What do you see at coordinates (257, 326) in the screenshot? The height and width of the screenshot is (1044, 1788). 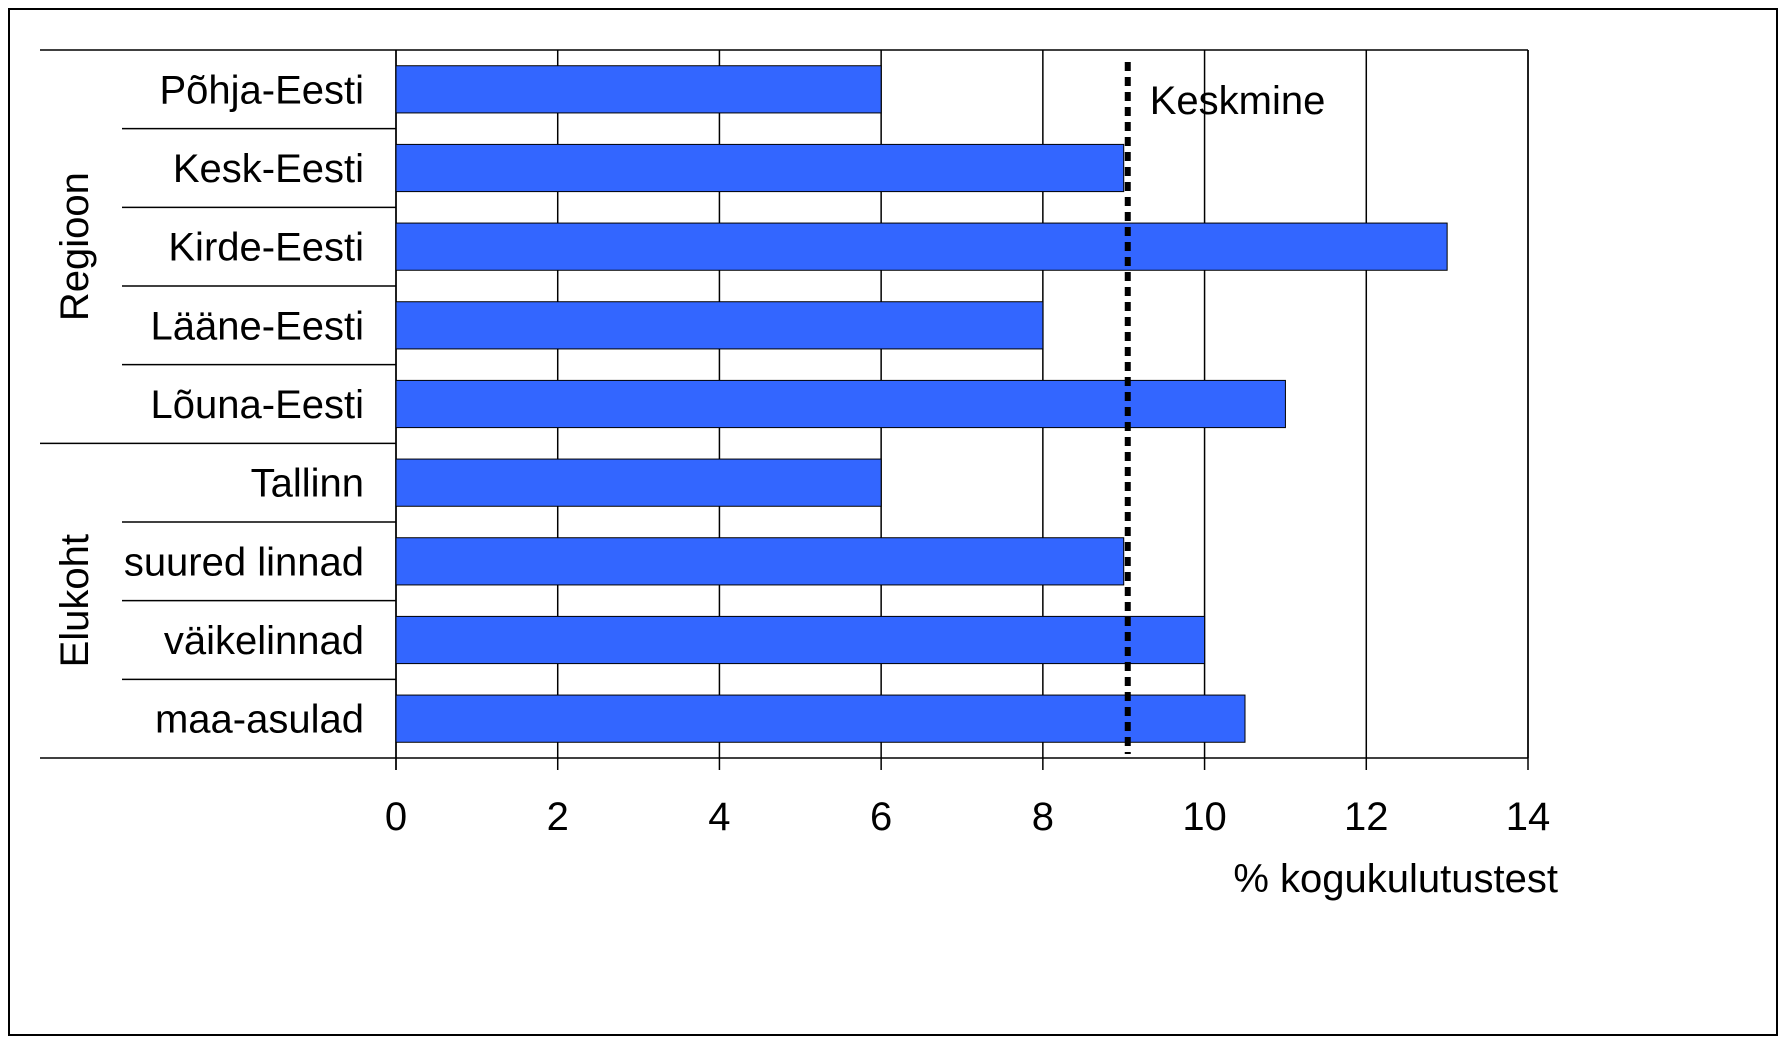 I see `category-label: Lääne-Eesti` at bounding box center [257, 326].